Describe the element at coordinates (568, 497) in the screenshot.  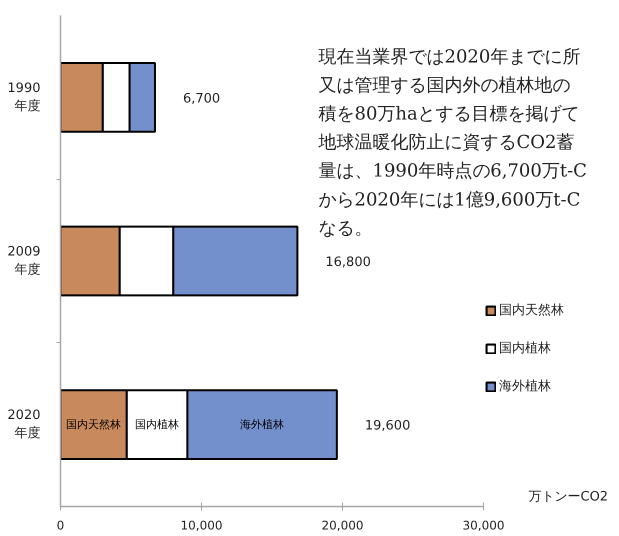
I see `x-axis-title: 万トンーCO2` at that location.